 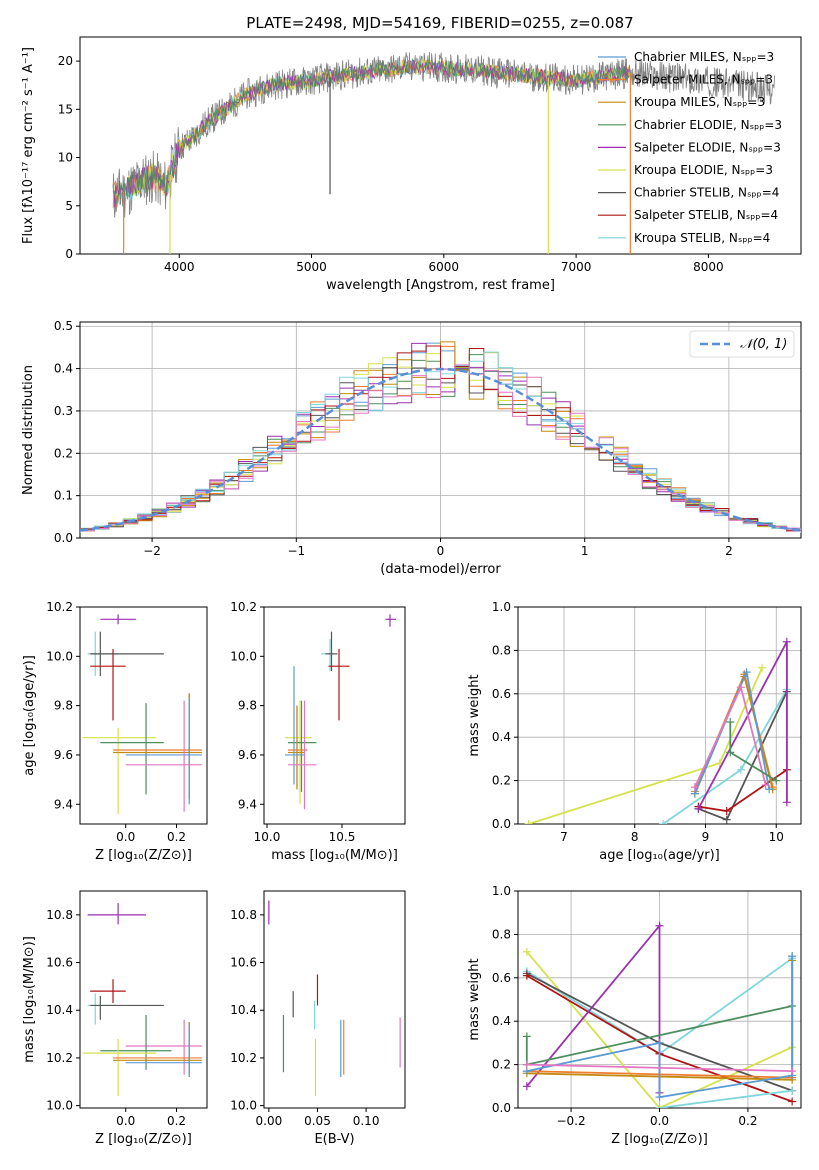 I want to click on y-tick-label: 1.0, so click(x=501, y=891).